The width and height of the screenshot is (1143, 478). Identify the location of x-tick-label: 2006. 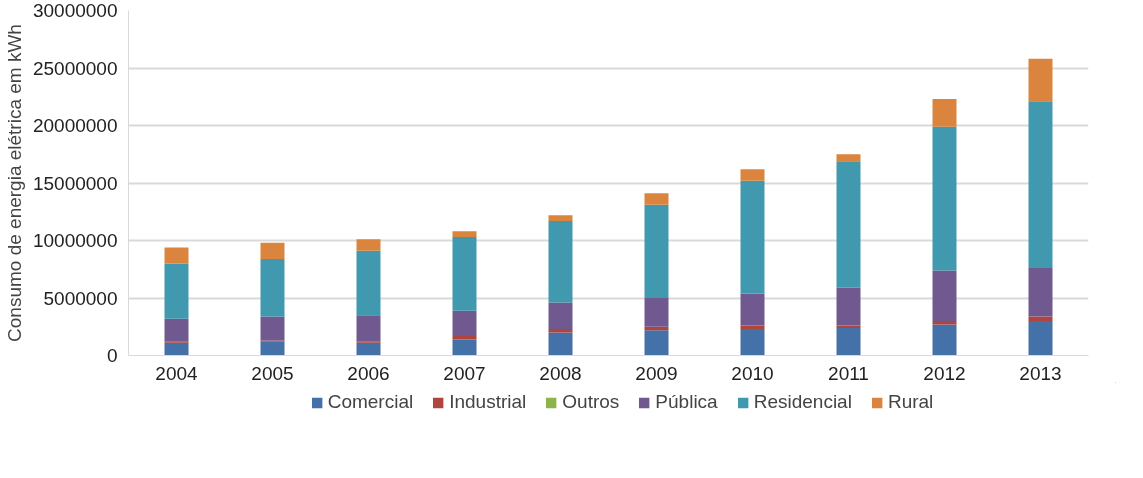
(368, 373).